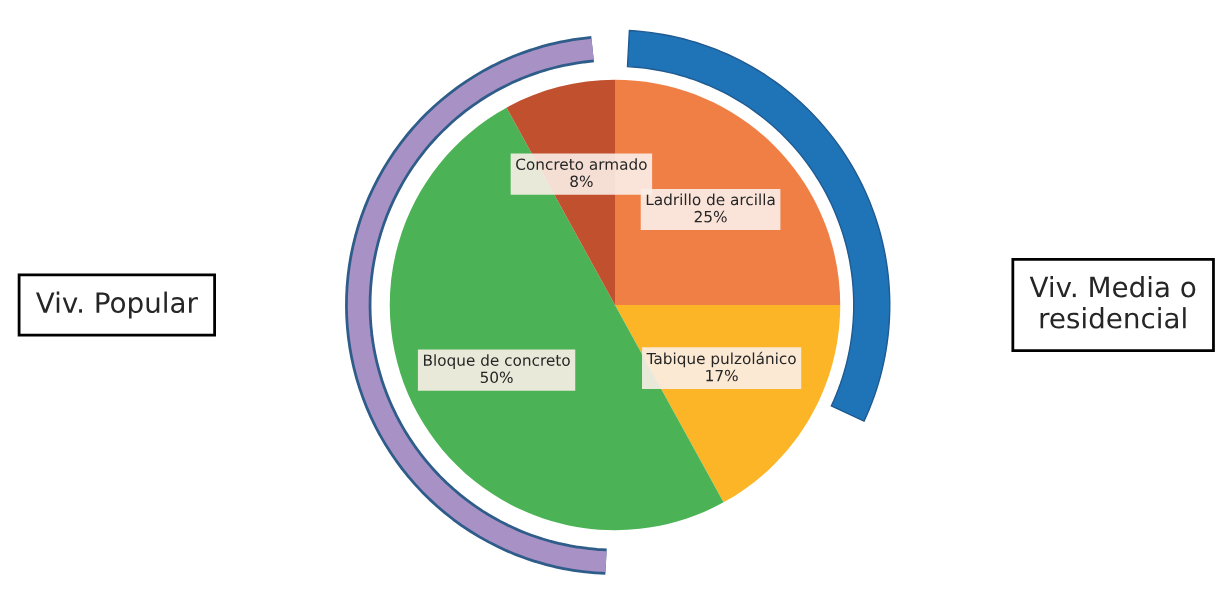  Describe the element at coordinates (581, 181) in the screenshot. I see `data-label: 8%` at that location.